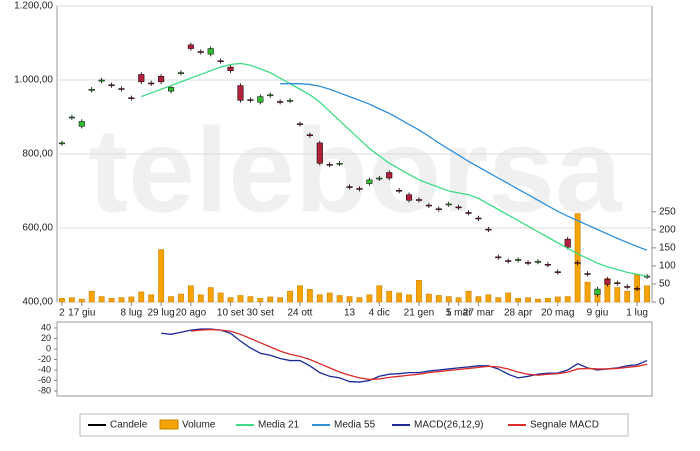 The width and height of the screenshot is (700, 451). Describe the element at coordinates (564, 425) in the screenshot. I see `legend-label: Segnale MACD` at that location.